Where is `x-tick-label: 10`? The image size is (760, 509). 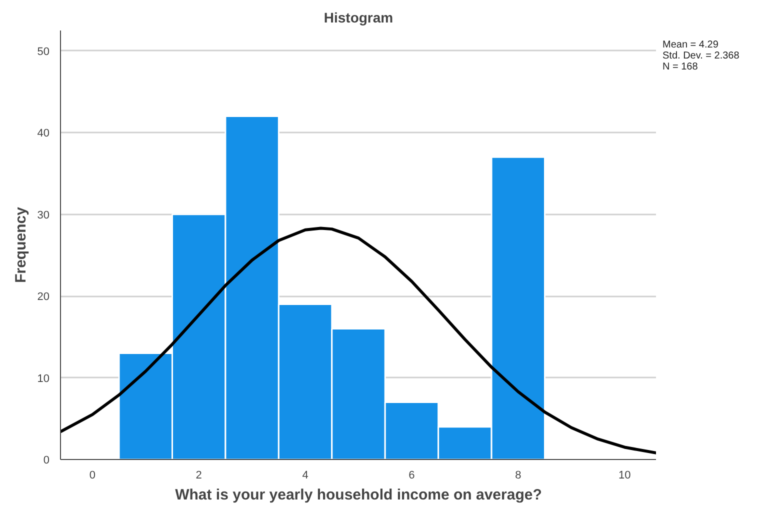 x-tick-label: 10 is located at coordinates (624, 476).